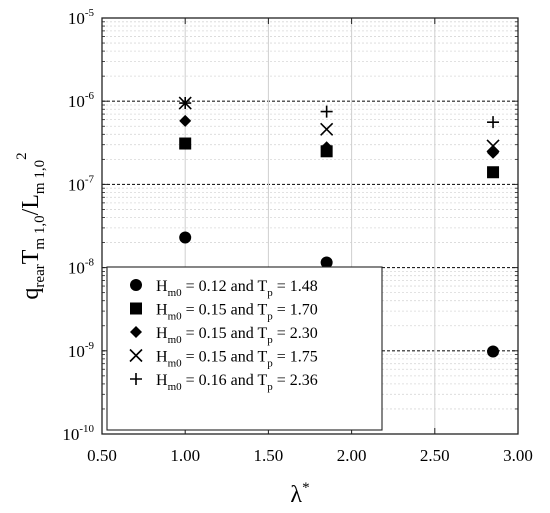 This screenshot has width=550, height=513. Describe the element at coordinates (81, 267) in the screenshot. I see `y-tick-label: 10⁻⁸` at that location.